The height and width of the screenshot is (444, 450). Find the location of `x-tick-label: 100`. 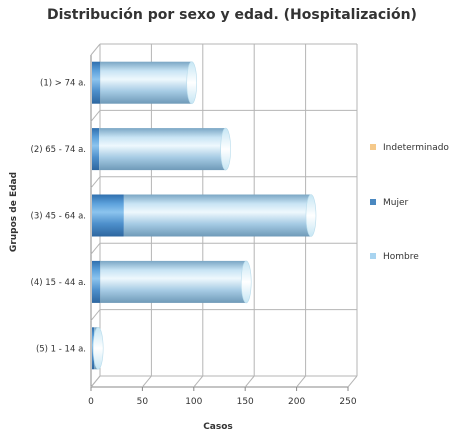

x-tick-label: 100 is located at coordinates (193, 402).